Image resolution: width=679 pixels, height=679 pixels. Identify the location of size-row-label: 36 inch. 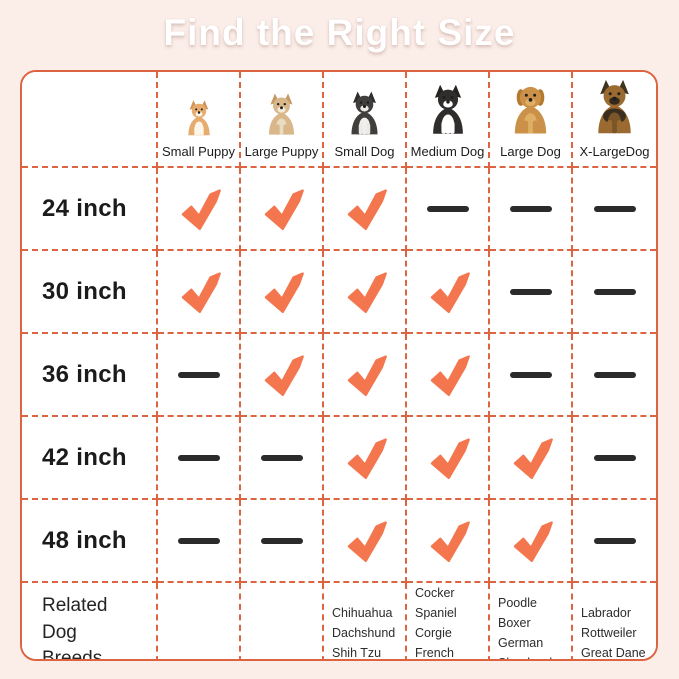
(90, 375).